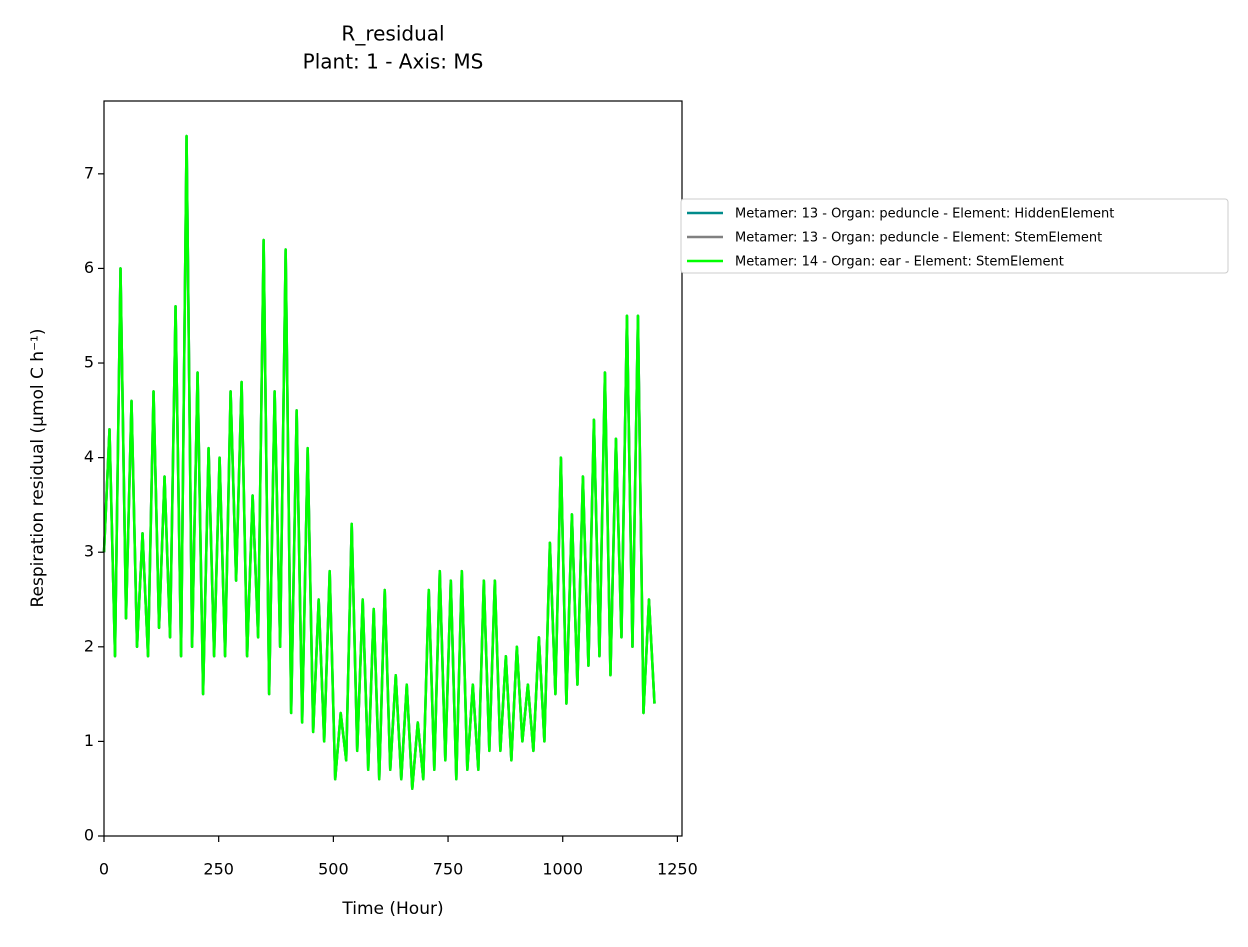  Describe the element at coordinates (89, 267) in the screenshot. I see `y-tick-label: 6` at that location.